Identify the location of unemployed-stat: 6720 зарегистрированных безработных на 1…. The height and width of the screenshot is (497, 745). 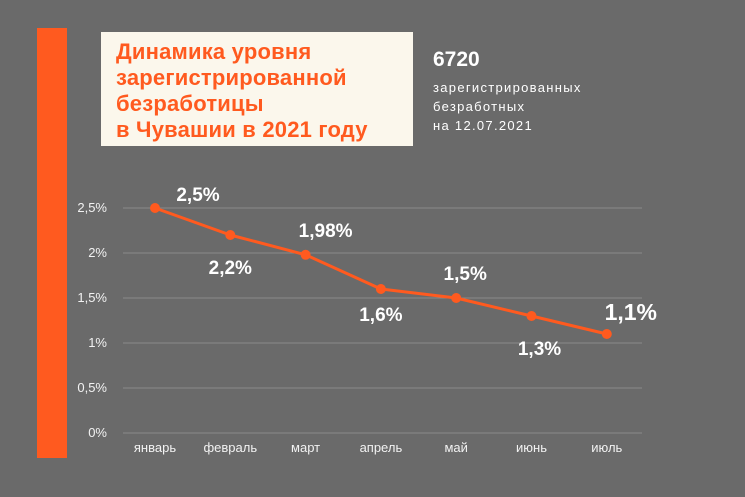
(507, 91).